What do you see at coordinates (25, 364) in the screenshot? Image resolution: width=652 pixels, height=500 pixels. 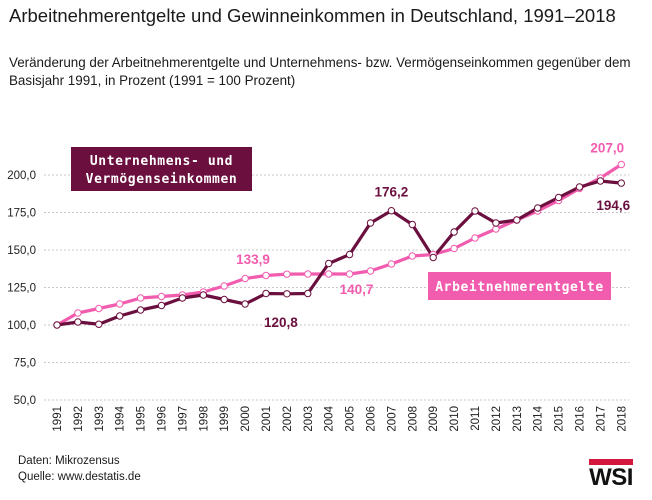 I see `y-tick-label: 75,0` at bounding box center [25, 364].